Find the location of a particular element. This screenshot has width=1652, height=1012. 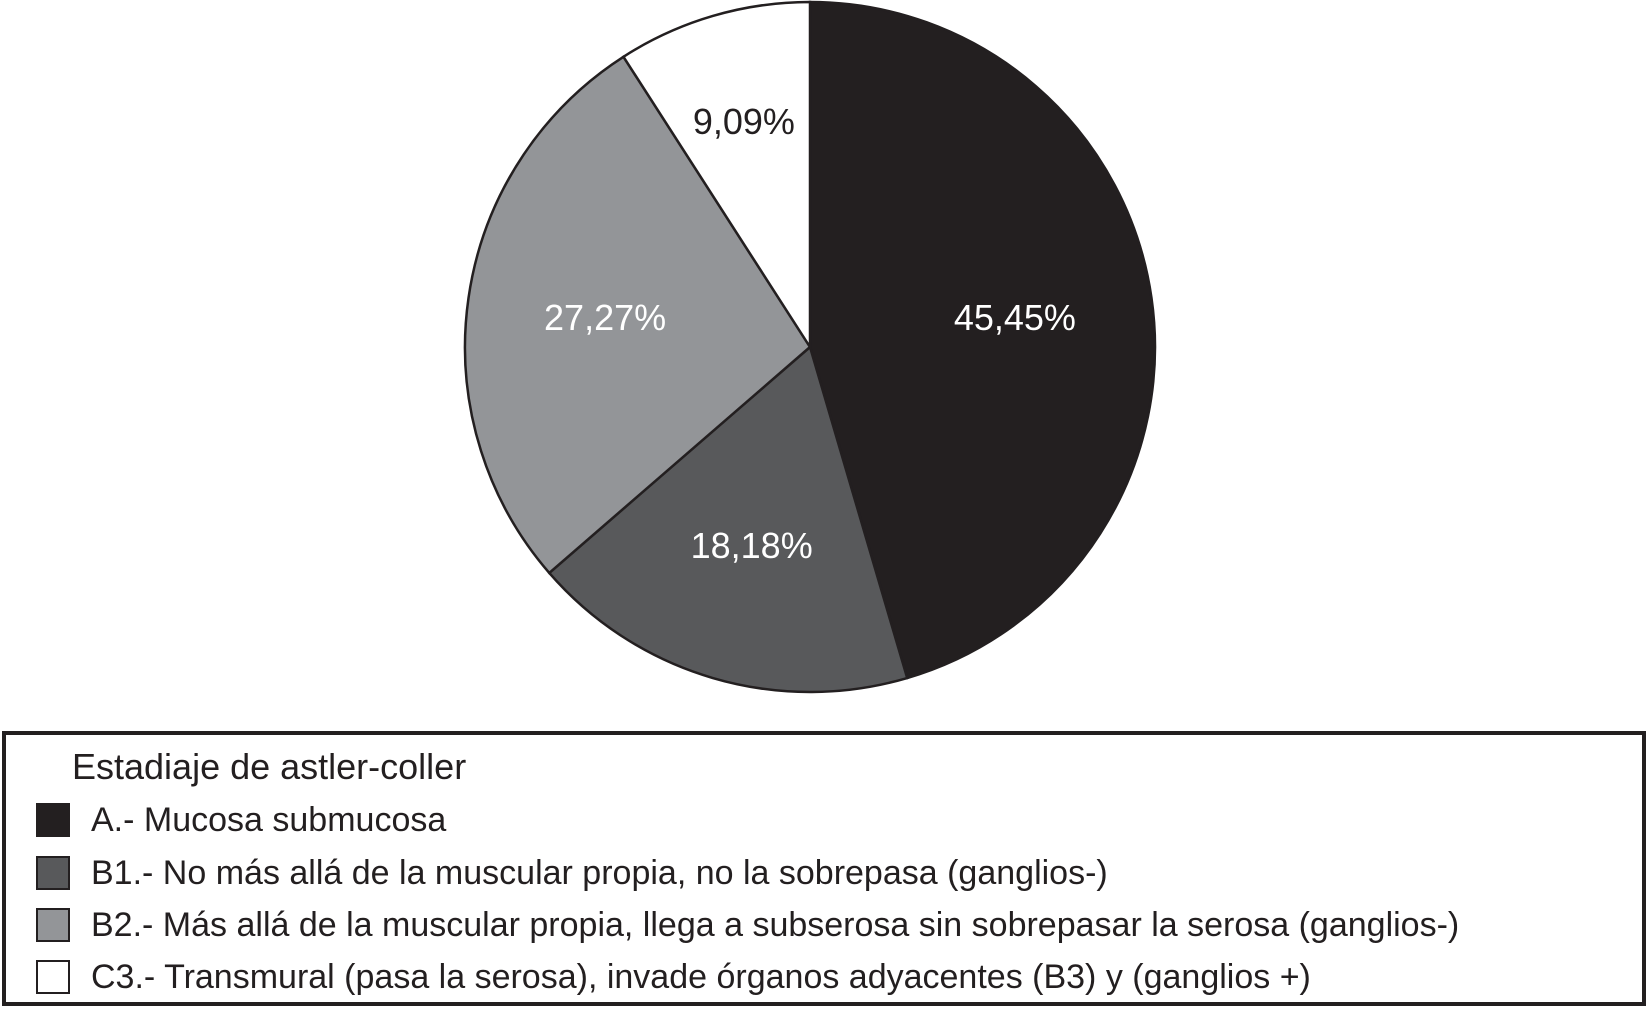

slice-label-b1: 18,18% is located at coordinates (751, 545).